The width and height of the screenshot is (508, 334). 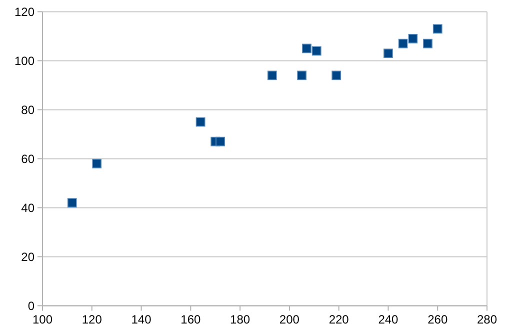 What do you see at coordinates (92, 319) in the screenshot?
I see `x-tick-label: 120` at bounding box center [92, 319].